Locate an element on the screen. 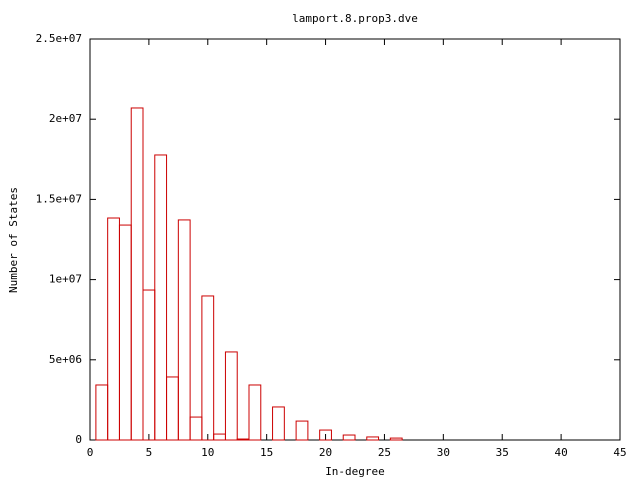  x-tick-label: 25 is located at coordinates (384, 452).